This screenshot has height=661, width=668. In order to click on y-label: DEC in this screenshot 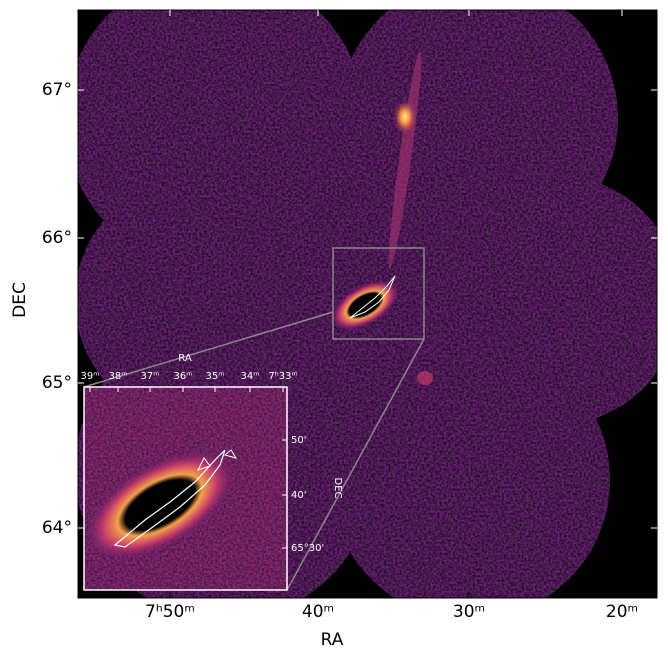, I will do `click(20, 300)`.